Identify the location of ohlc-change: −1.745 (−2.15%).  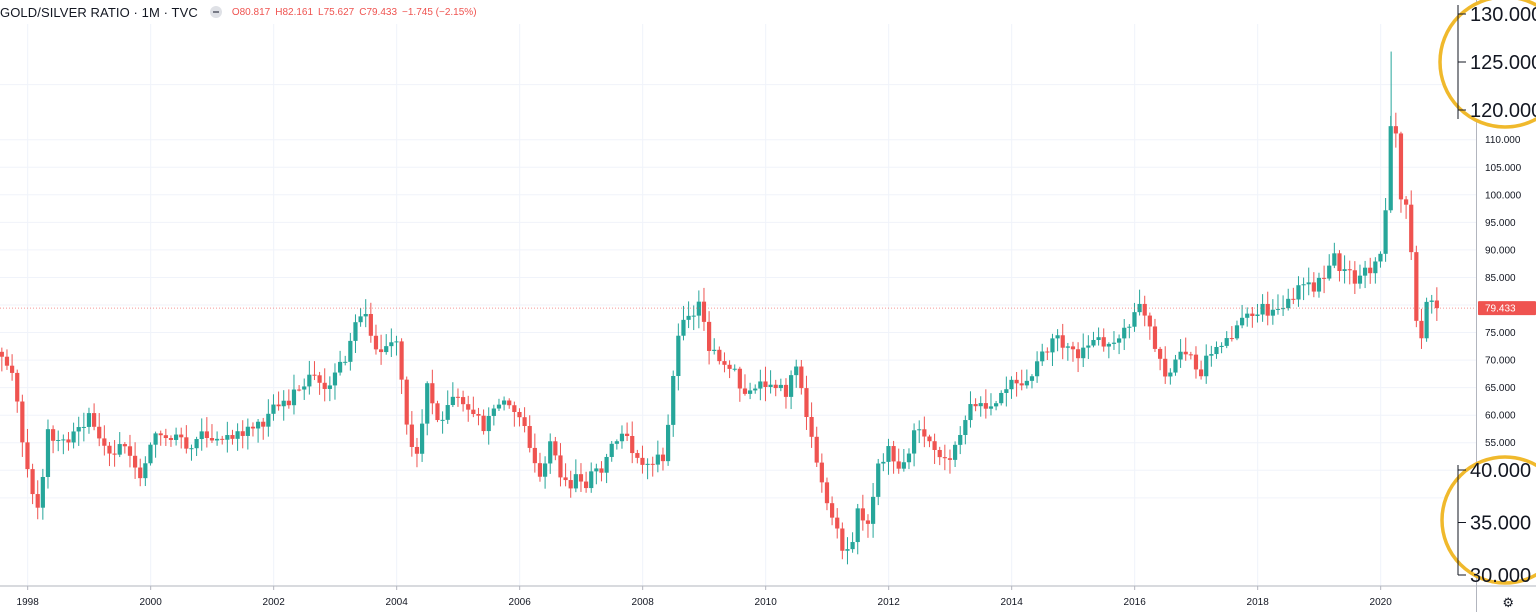
(439, 12).